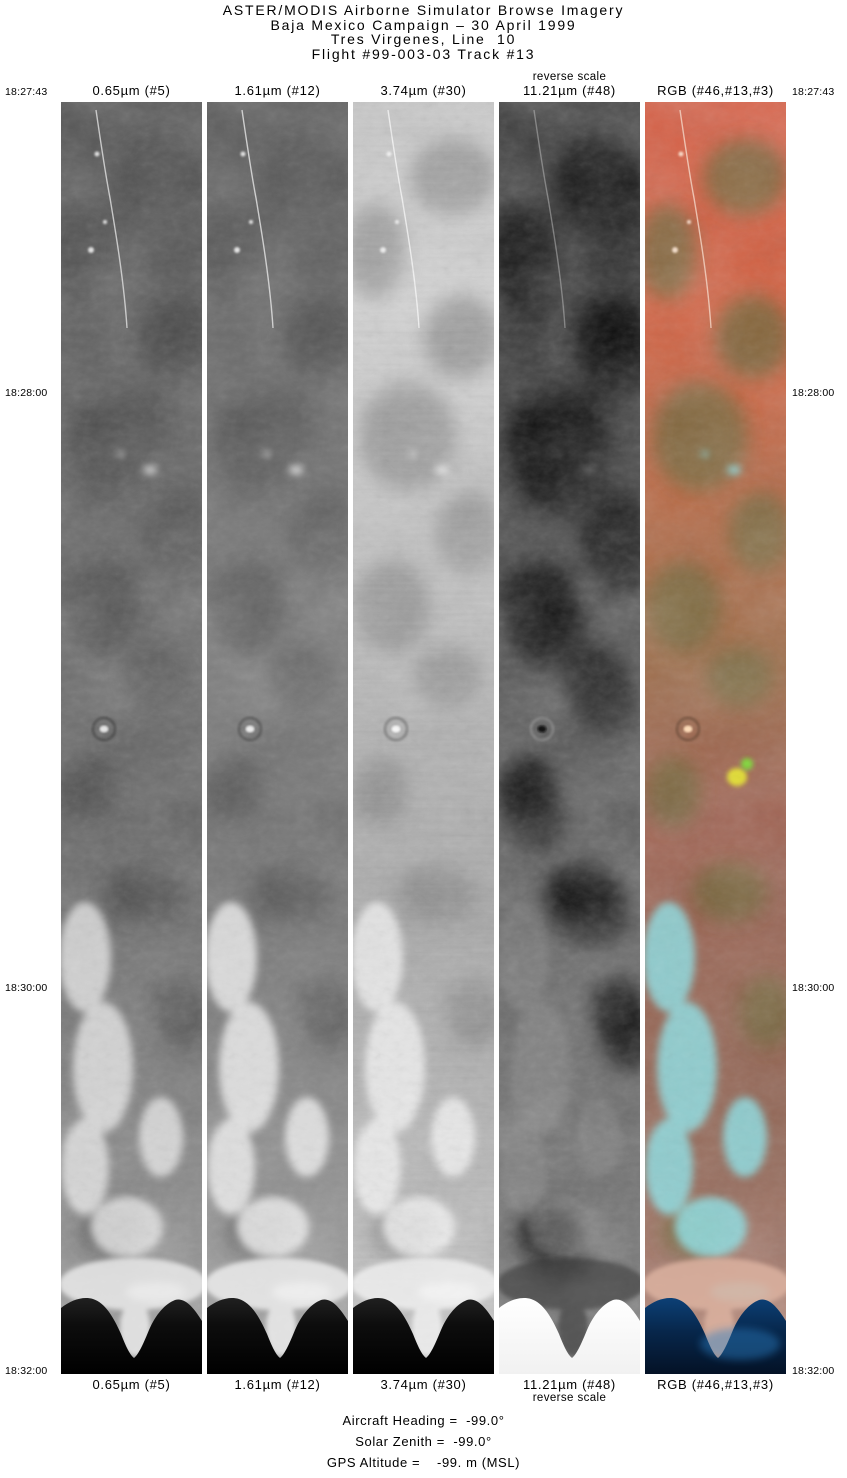 The image size is (847, 1478). Describe the element at coordinates (423, 1384) in the screenshot. I see `column-label-bottom-3-74um: 3.74µm (#30)` at that location.